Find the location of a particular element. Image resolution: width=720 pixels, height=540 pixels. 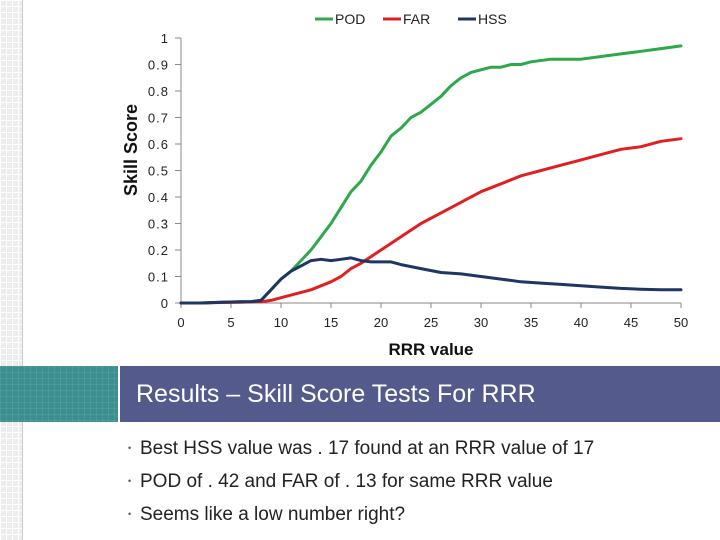

x-tick-label: 20 is located at coordinates (381, 322).